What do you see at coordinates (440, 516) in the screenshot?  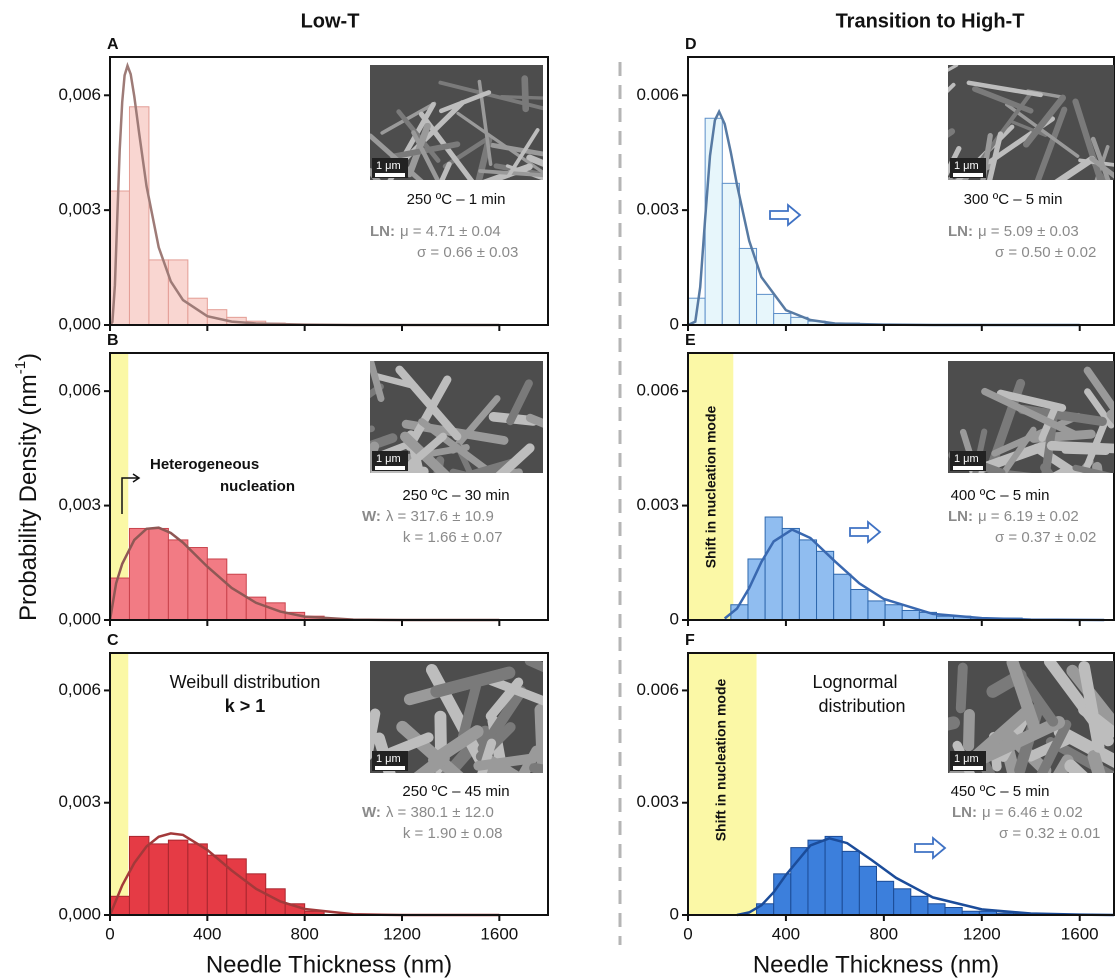 I see `fit-param: λ = 317.6 ± 10.9` at bounding box center [440, 516].